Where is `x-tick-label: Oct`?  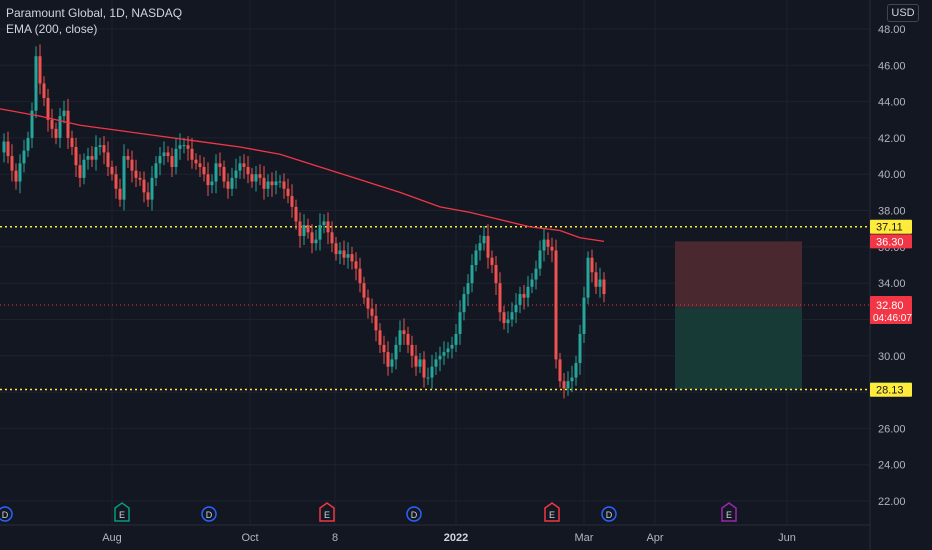 x-tick-label: Oct is located at coordinates (249, 538).